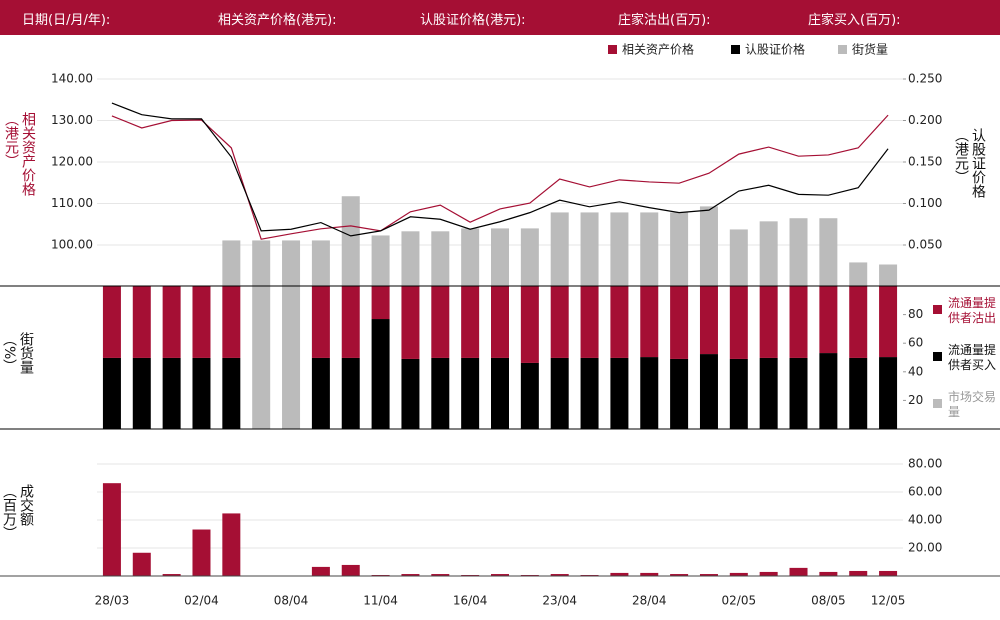 This screenshot has height=620, width=1000. Describe the element at coordinates (19, 154) in the screenshot. I see `y-axis-title: 相关资产价格（港元）` at that location.